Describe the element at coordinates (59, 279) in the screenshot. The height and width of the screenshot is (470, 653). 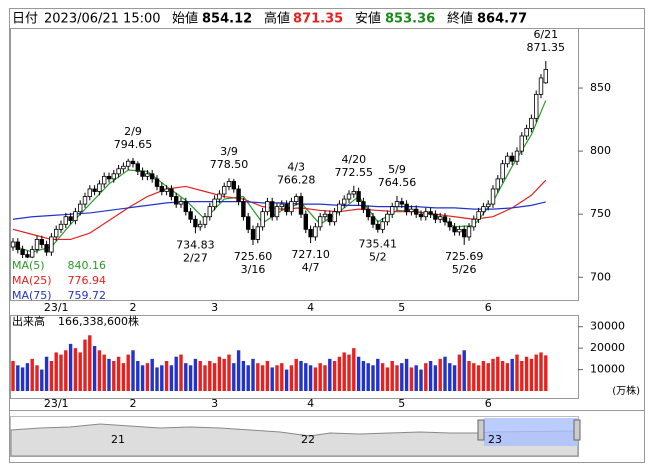
I see `legend-bg` at that location.